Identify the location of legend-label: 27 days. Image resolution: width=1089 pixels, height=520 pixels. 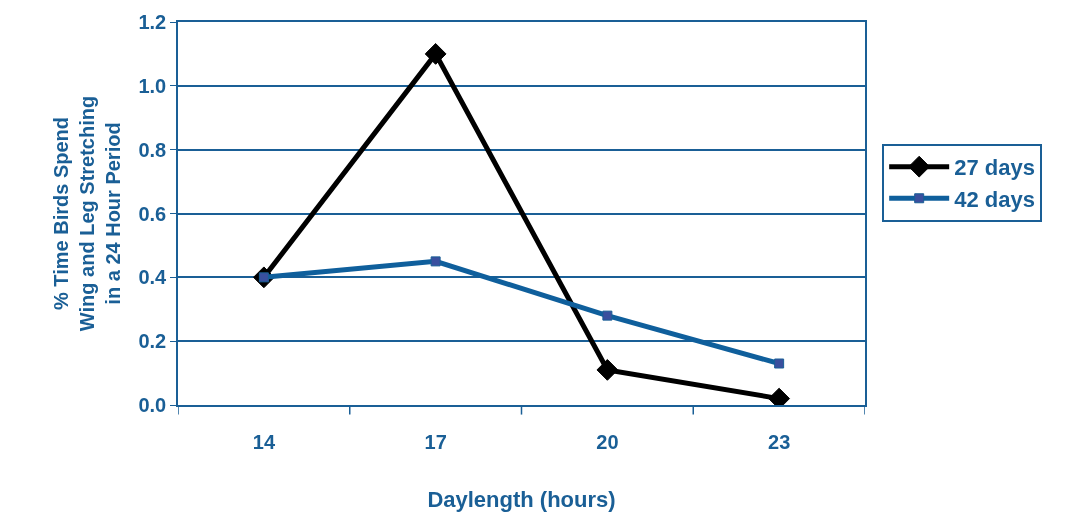
(994, 168).